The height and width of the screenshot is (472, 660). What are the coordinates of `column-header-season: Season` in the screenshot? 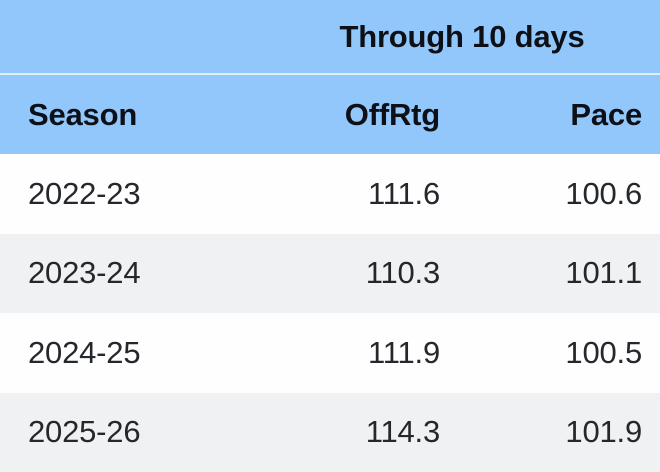 It's located at (83, 114).